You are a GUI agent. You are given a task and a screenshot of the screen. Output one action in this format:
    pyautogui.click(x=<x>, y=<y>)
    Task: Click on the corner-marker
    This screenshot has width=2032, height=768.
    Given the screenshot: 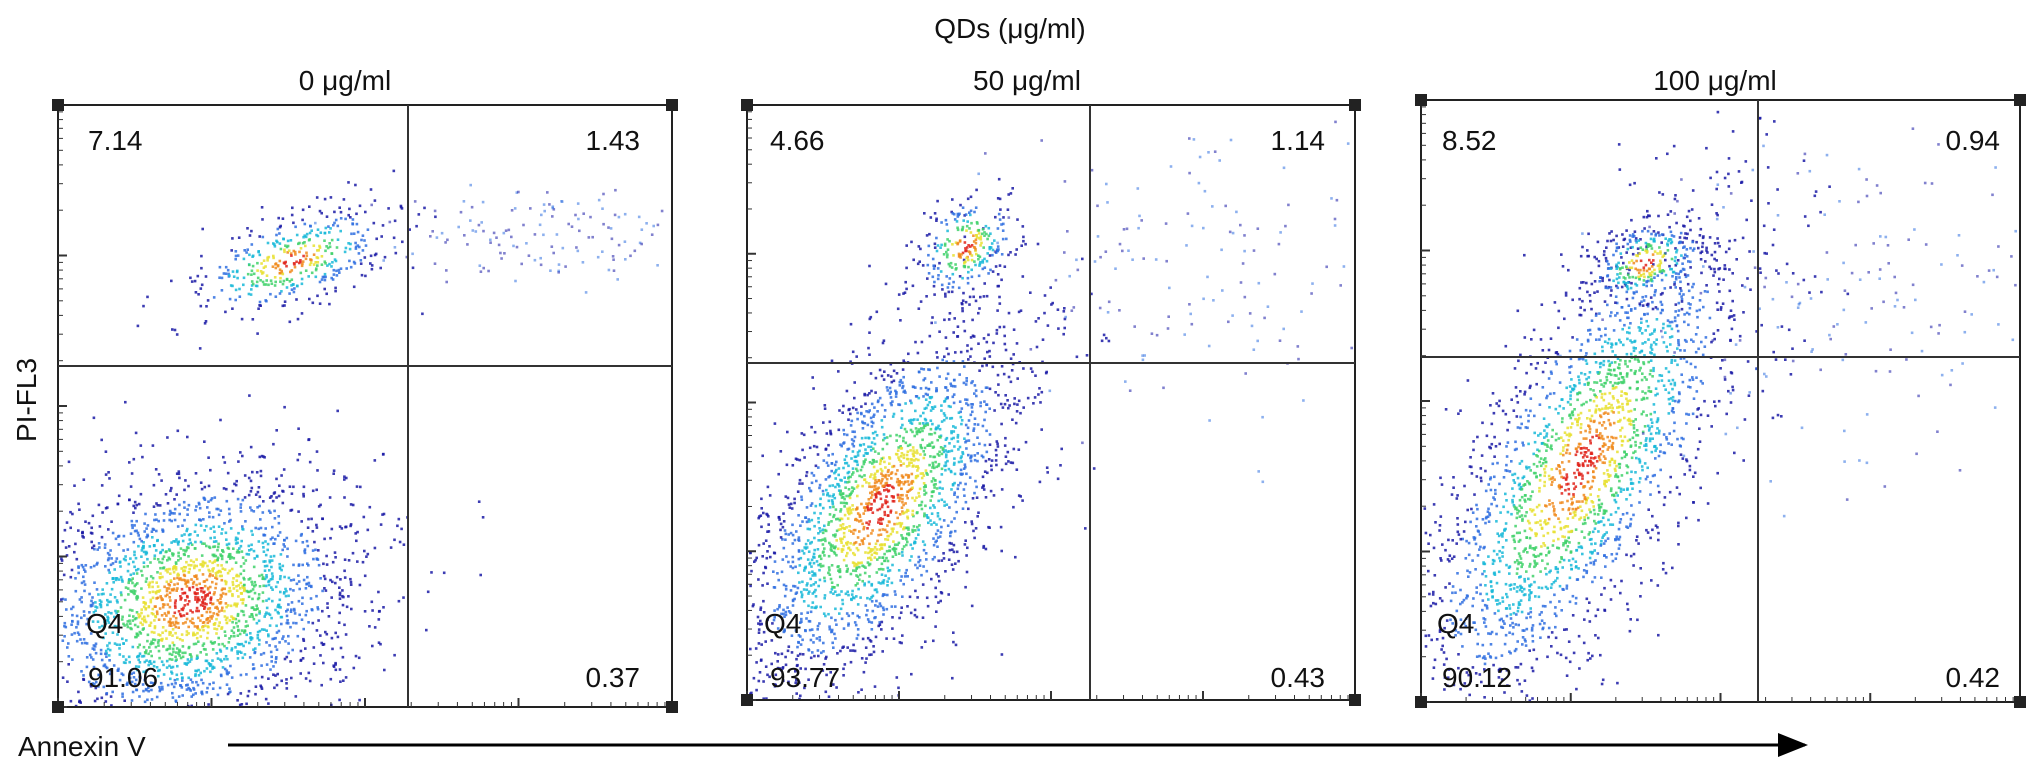 What is the action you would take?
    pyautogui.click(x=672, y=105)
    